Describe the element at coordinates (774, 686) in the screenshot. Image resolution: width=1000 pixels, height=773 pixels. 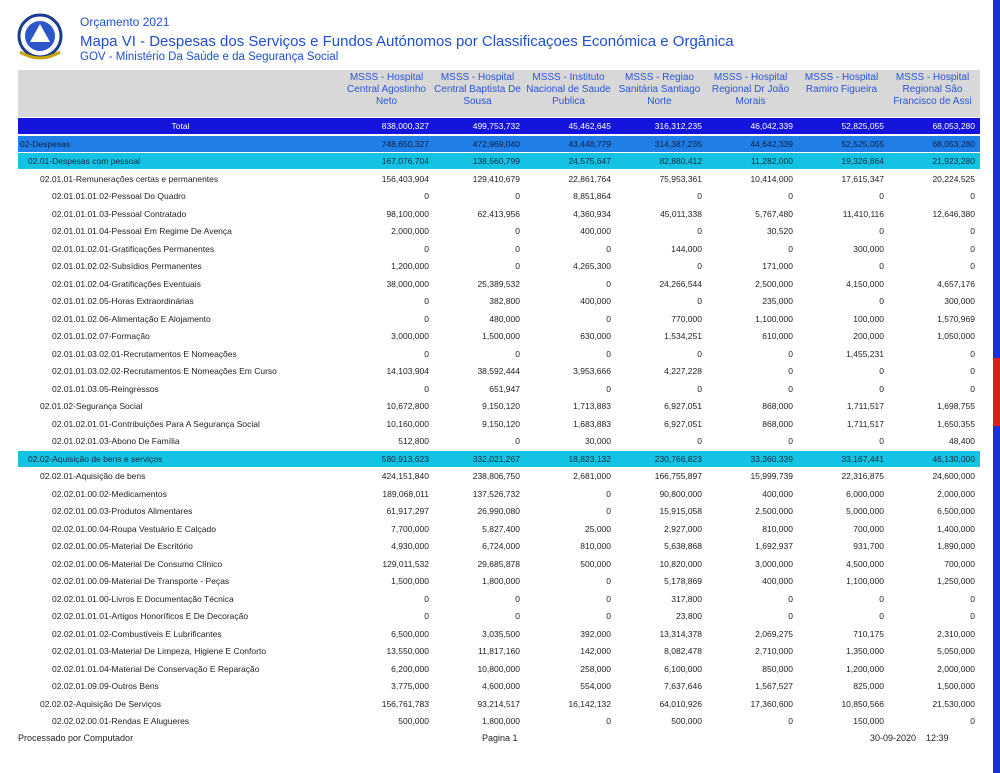
I see `cell-value: 1,567,527` at that location.